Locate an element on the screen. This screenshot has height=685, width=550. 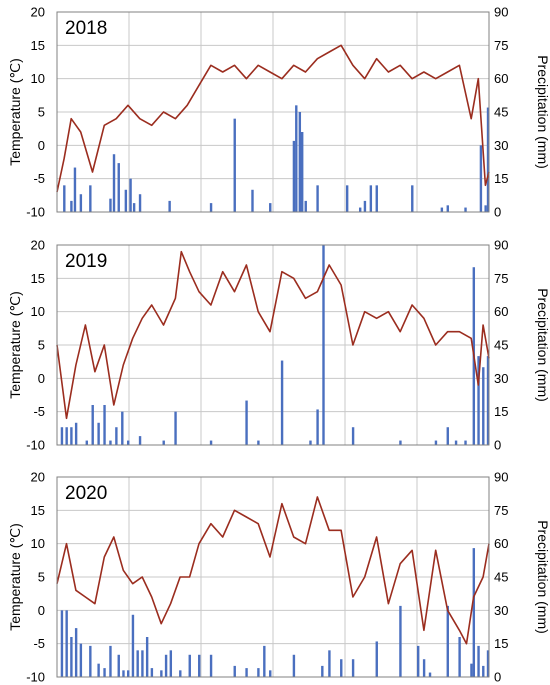
y-right-tick-label: 15 is located at coordinates (501, 643).